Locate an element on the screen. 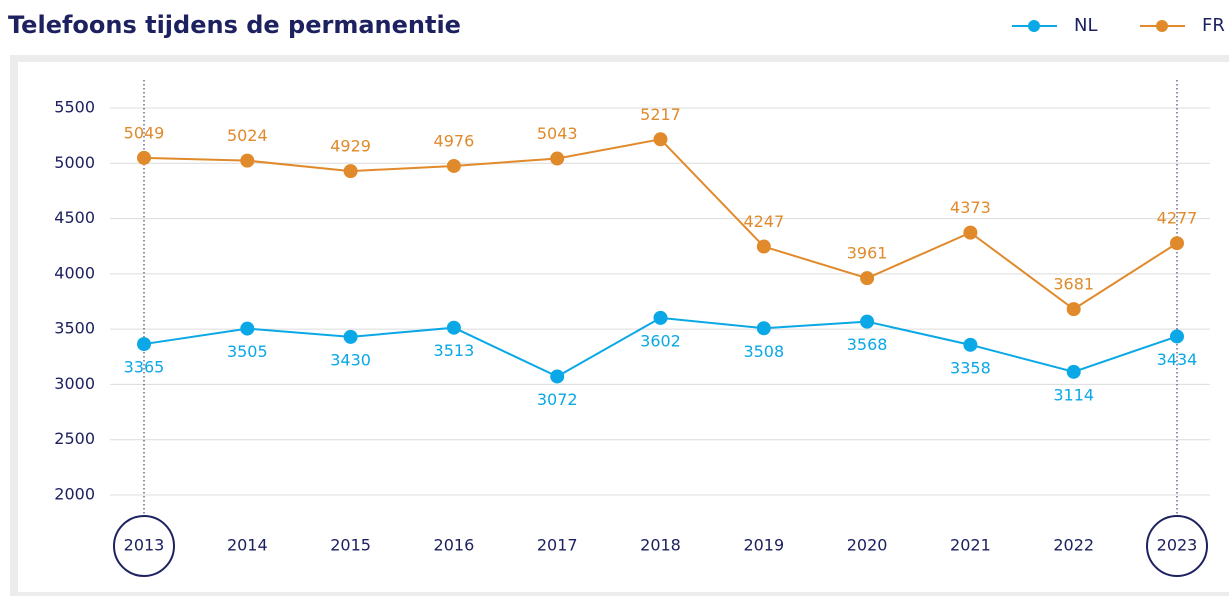  x-tick-label: 2018 is located at coordinates (660, 545).